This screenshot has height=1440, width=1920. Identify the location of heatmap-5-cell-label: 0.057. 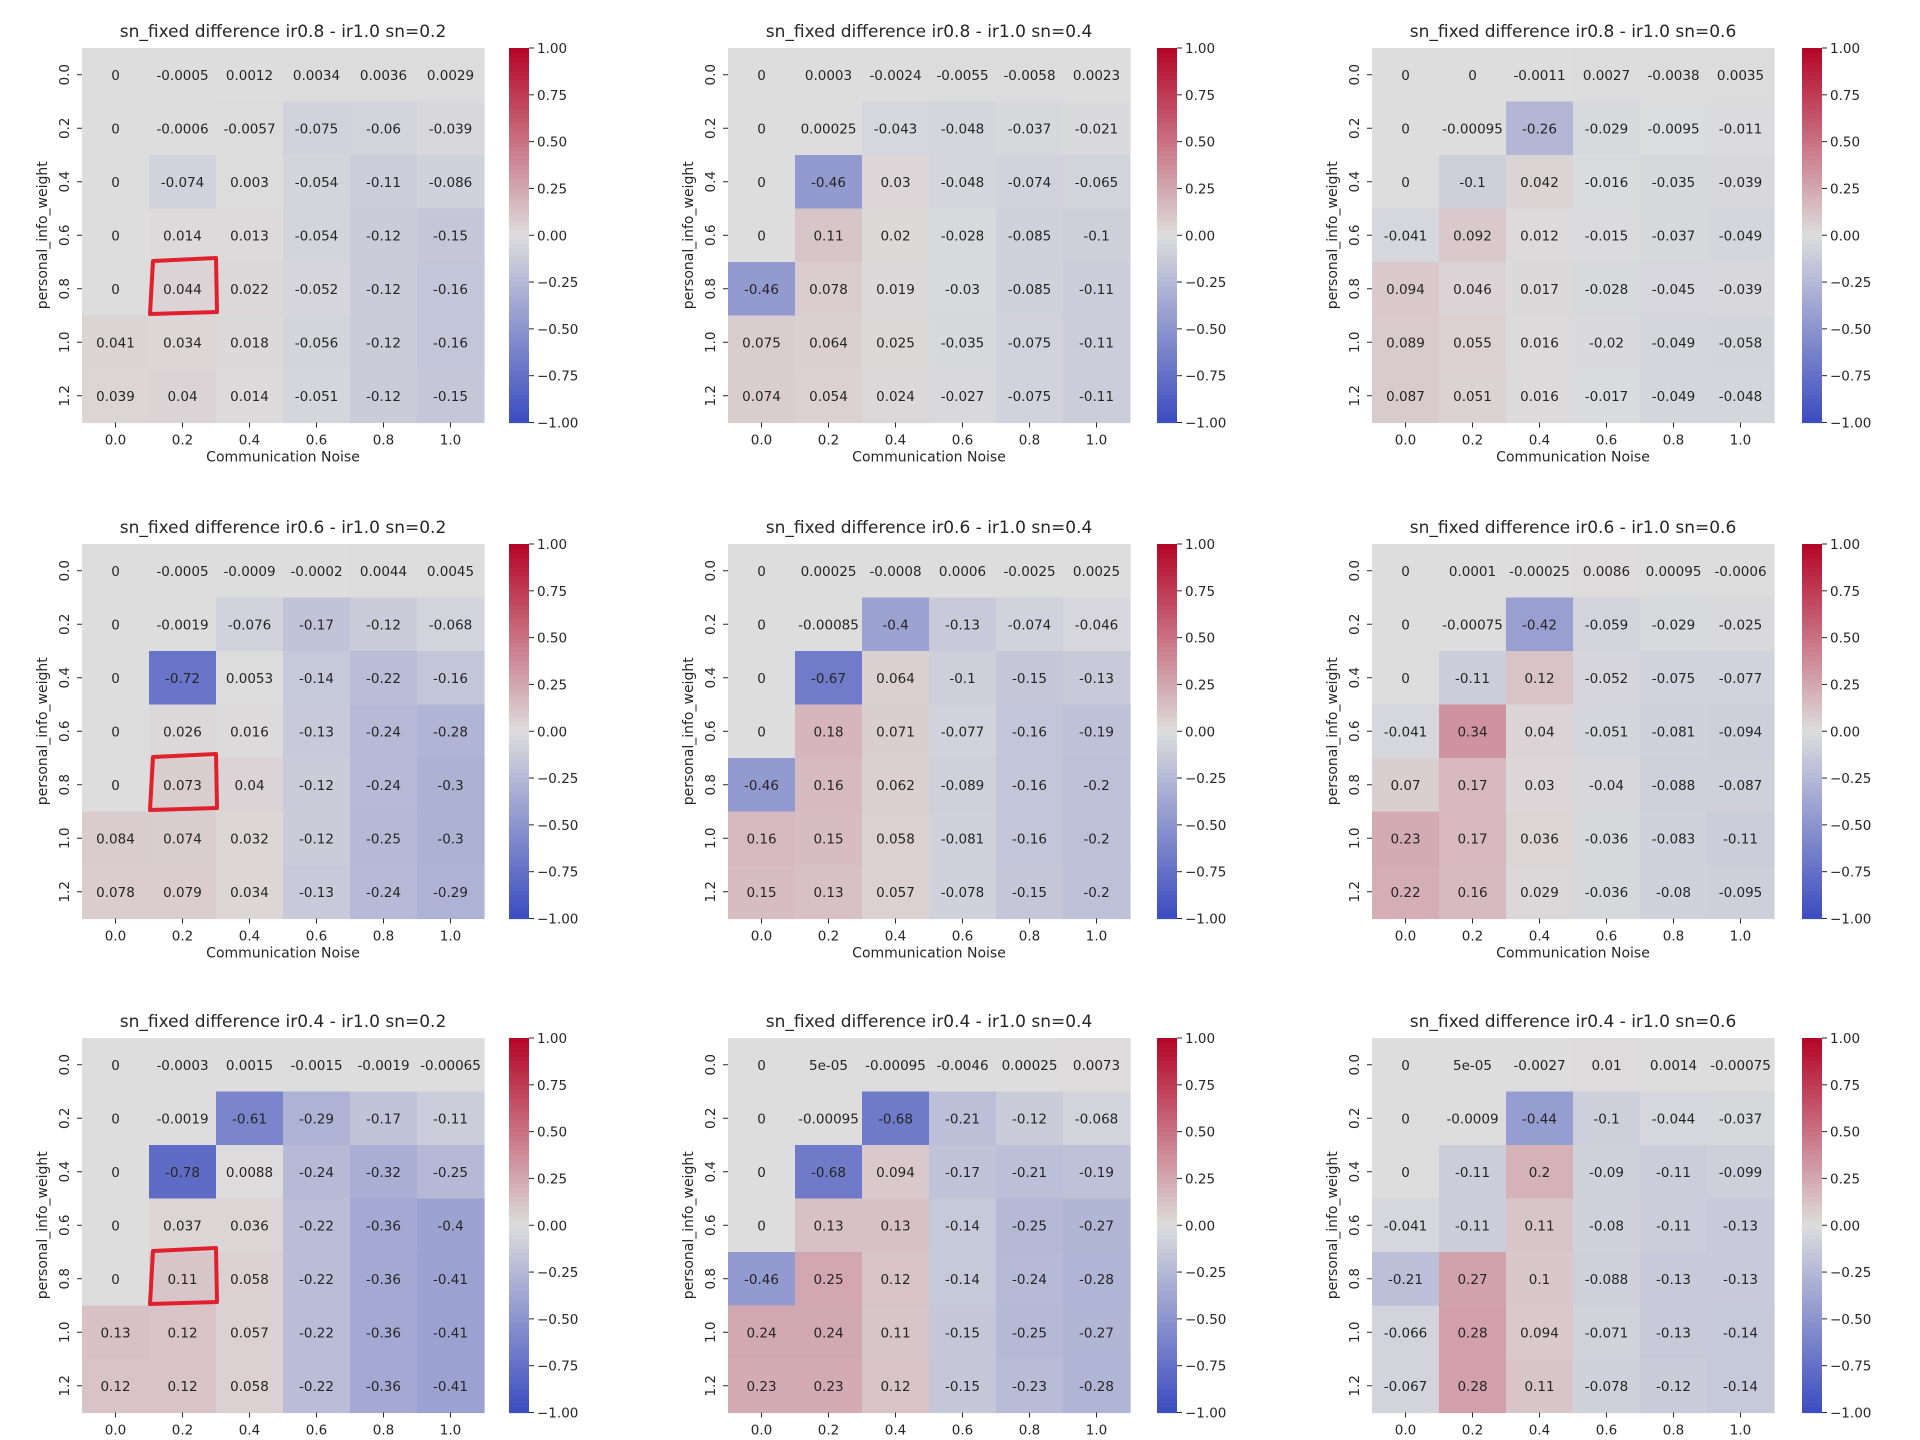
(895, 893).